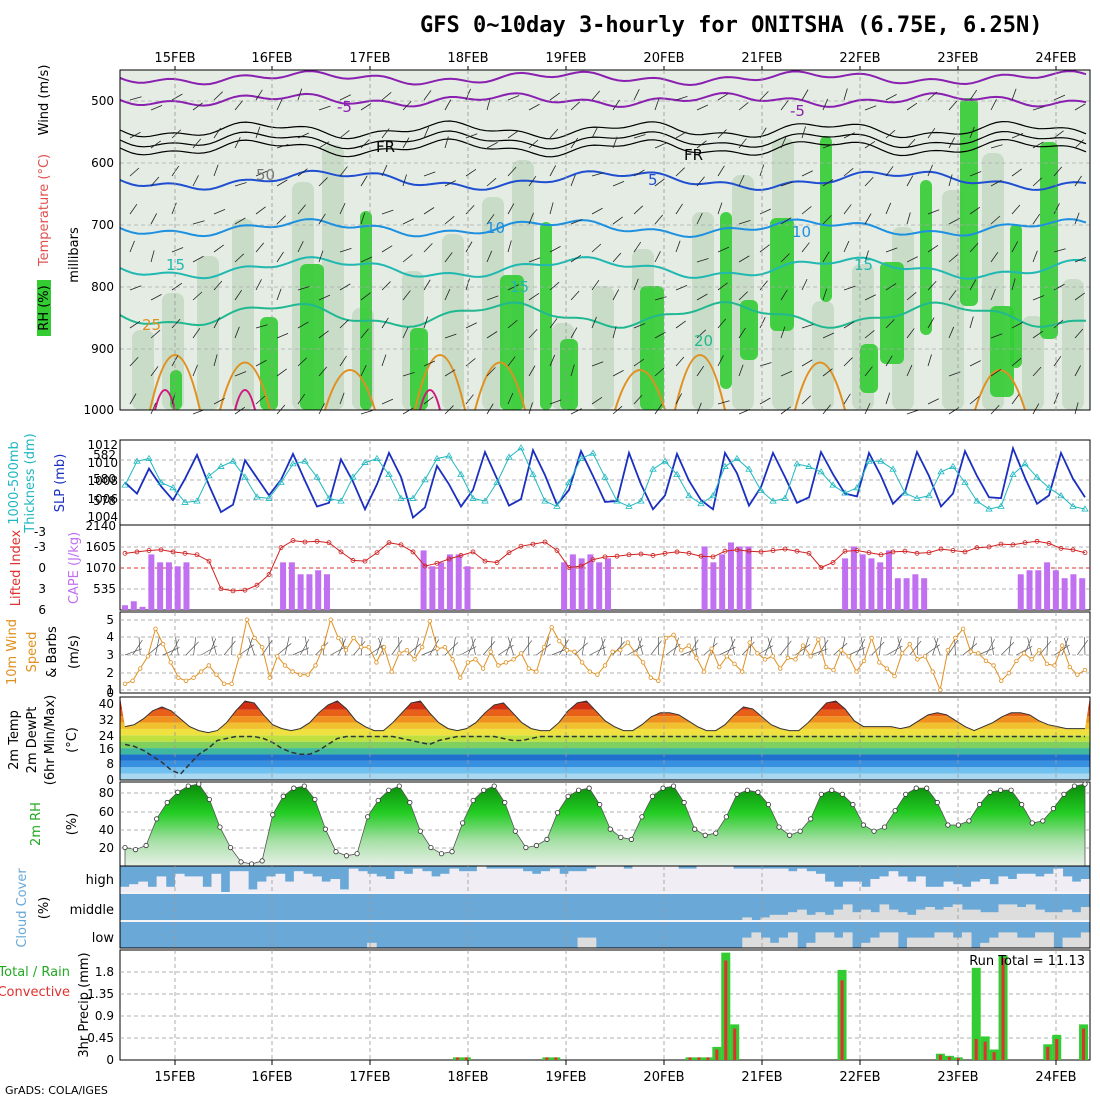  What do you see at coordinates (102, 101) in the screenshot?
I see `pressure-tick-label: 500` at bounding box center [102, 101].